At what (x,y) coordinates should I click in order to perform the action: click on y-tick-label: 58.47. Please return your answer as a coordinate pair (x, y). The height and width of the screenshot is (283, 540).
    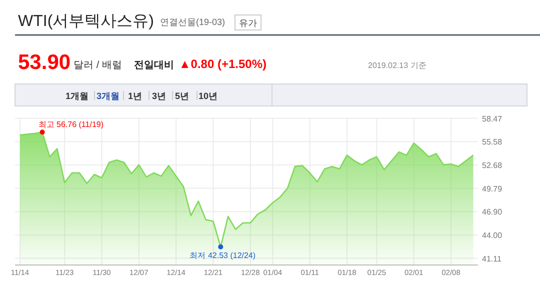
    Looking at the image, I should click on (492, 119).